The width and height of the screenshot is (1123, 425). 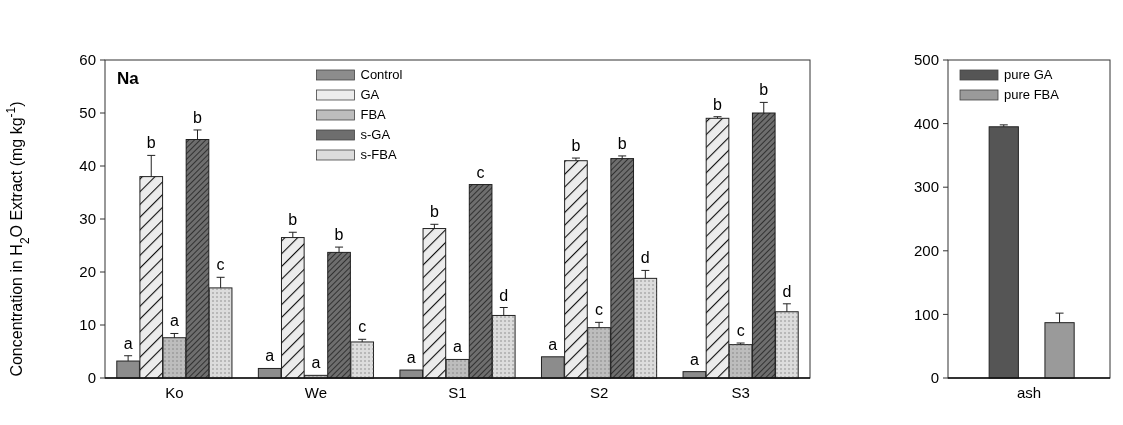 I want to click on y-tick-label: 200, so click(x=926, y=251).